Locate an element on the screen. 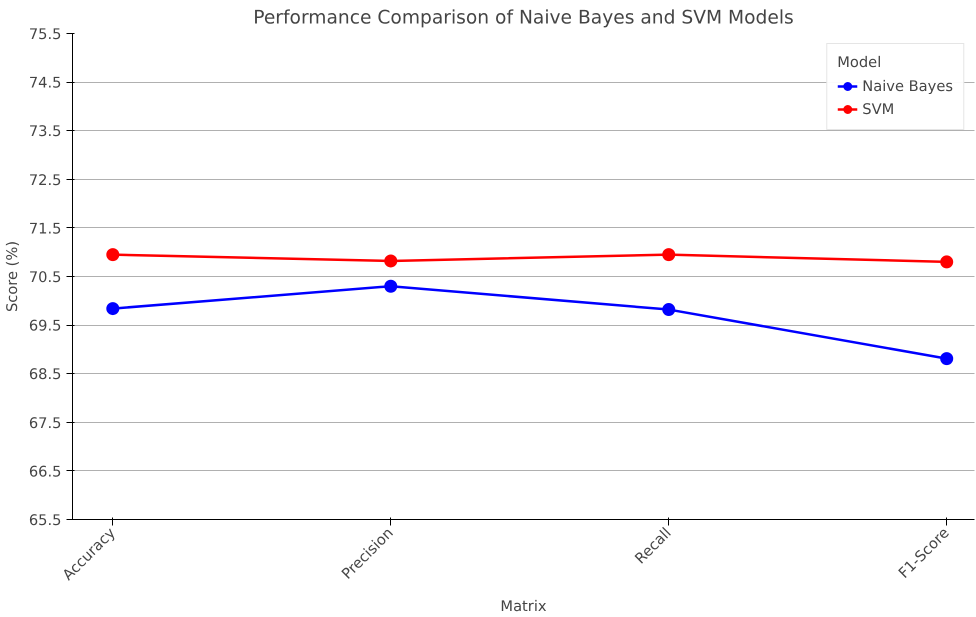 The image size is (976, 617). y-axis-title: Score (%) is located at coordinates (12, 276).